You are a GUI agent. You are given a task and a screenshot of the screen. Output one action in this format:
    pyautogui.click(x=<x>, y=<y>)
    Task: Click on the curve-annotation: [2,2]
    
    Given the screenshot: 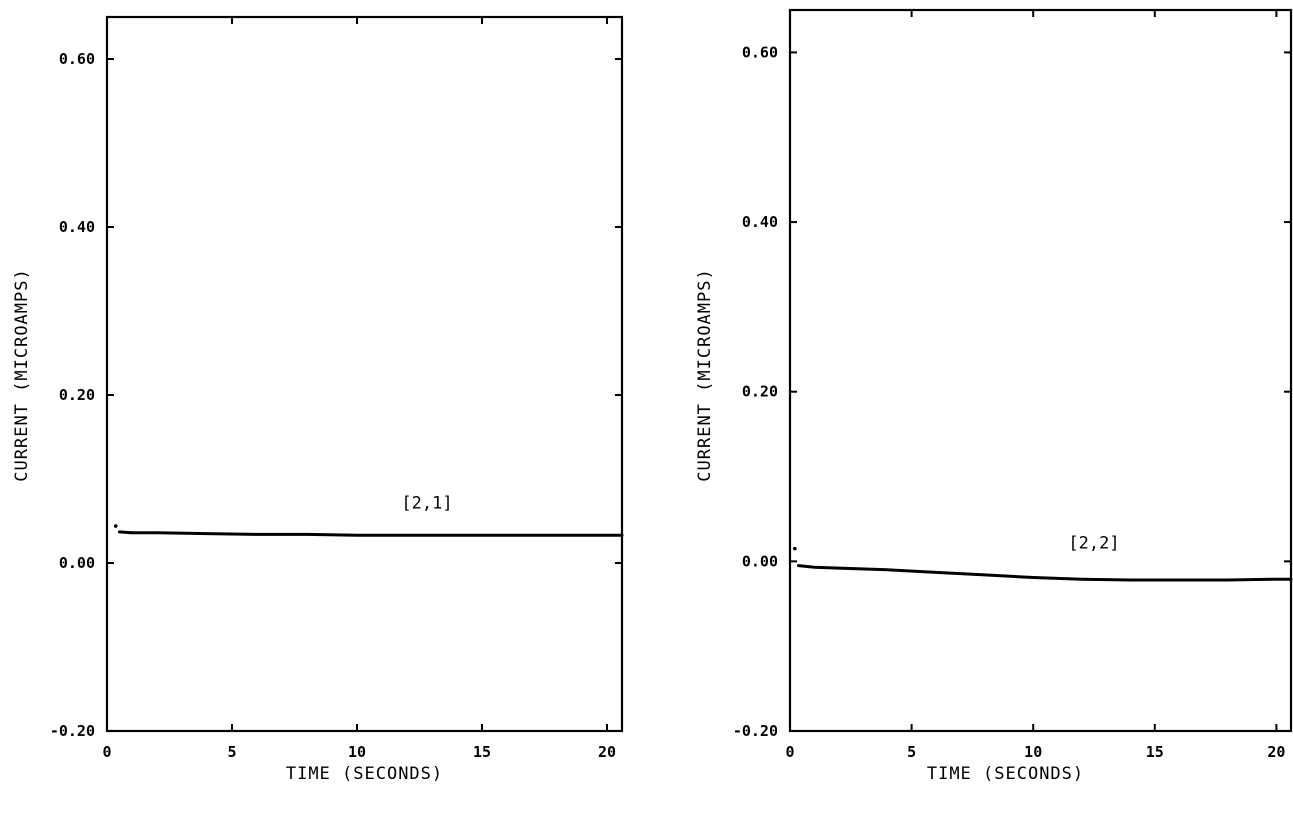 What is the action you would take?
    pyautogui.click(x=1093, y=544)
    